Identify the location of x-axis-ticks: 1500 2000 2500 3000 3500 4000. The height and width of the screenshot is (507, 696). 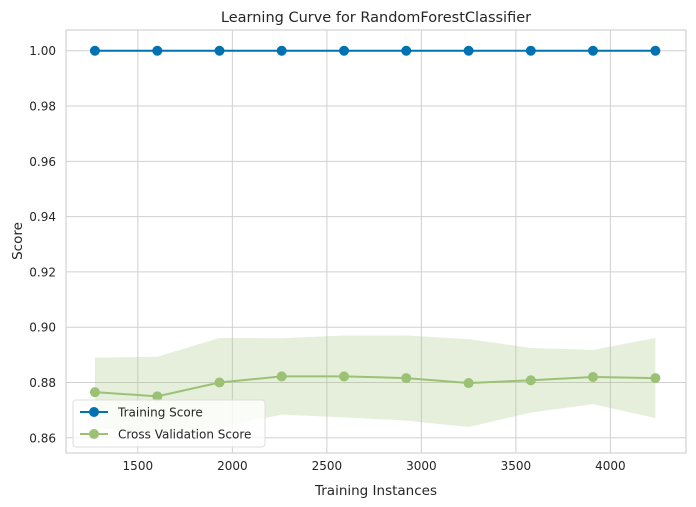
(374, 466).